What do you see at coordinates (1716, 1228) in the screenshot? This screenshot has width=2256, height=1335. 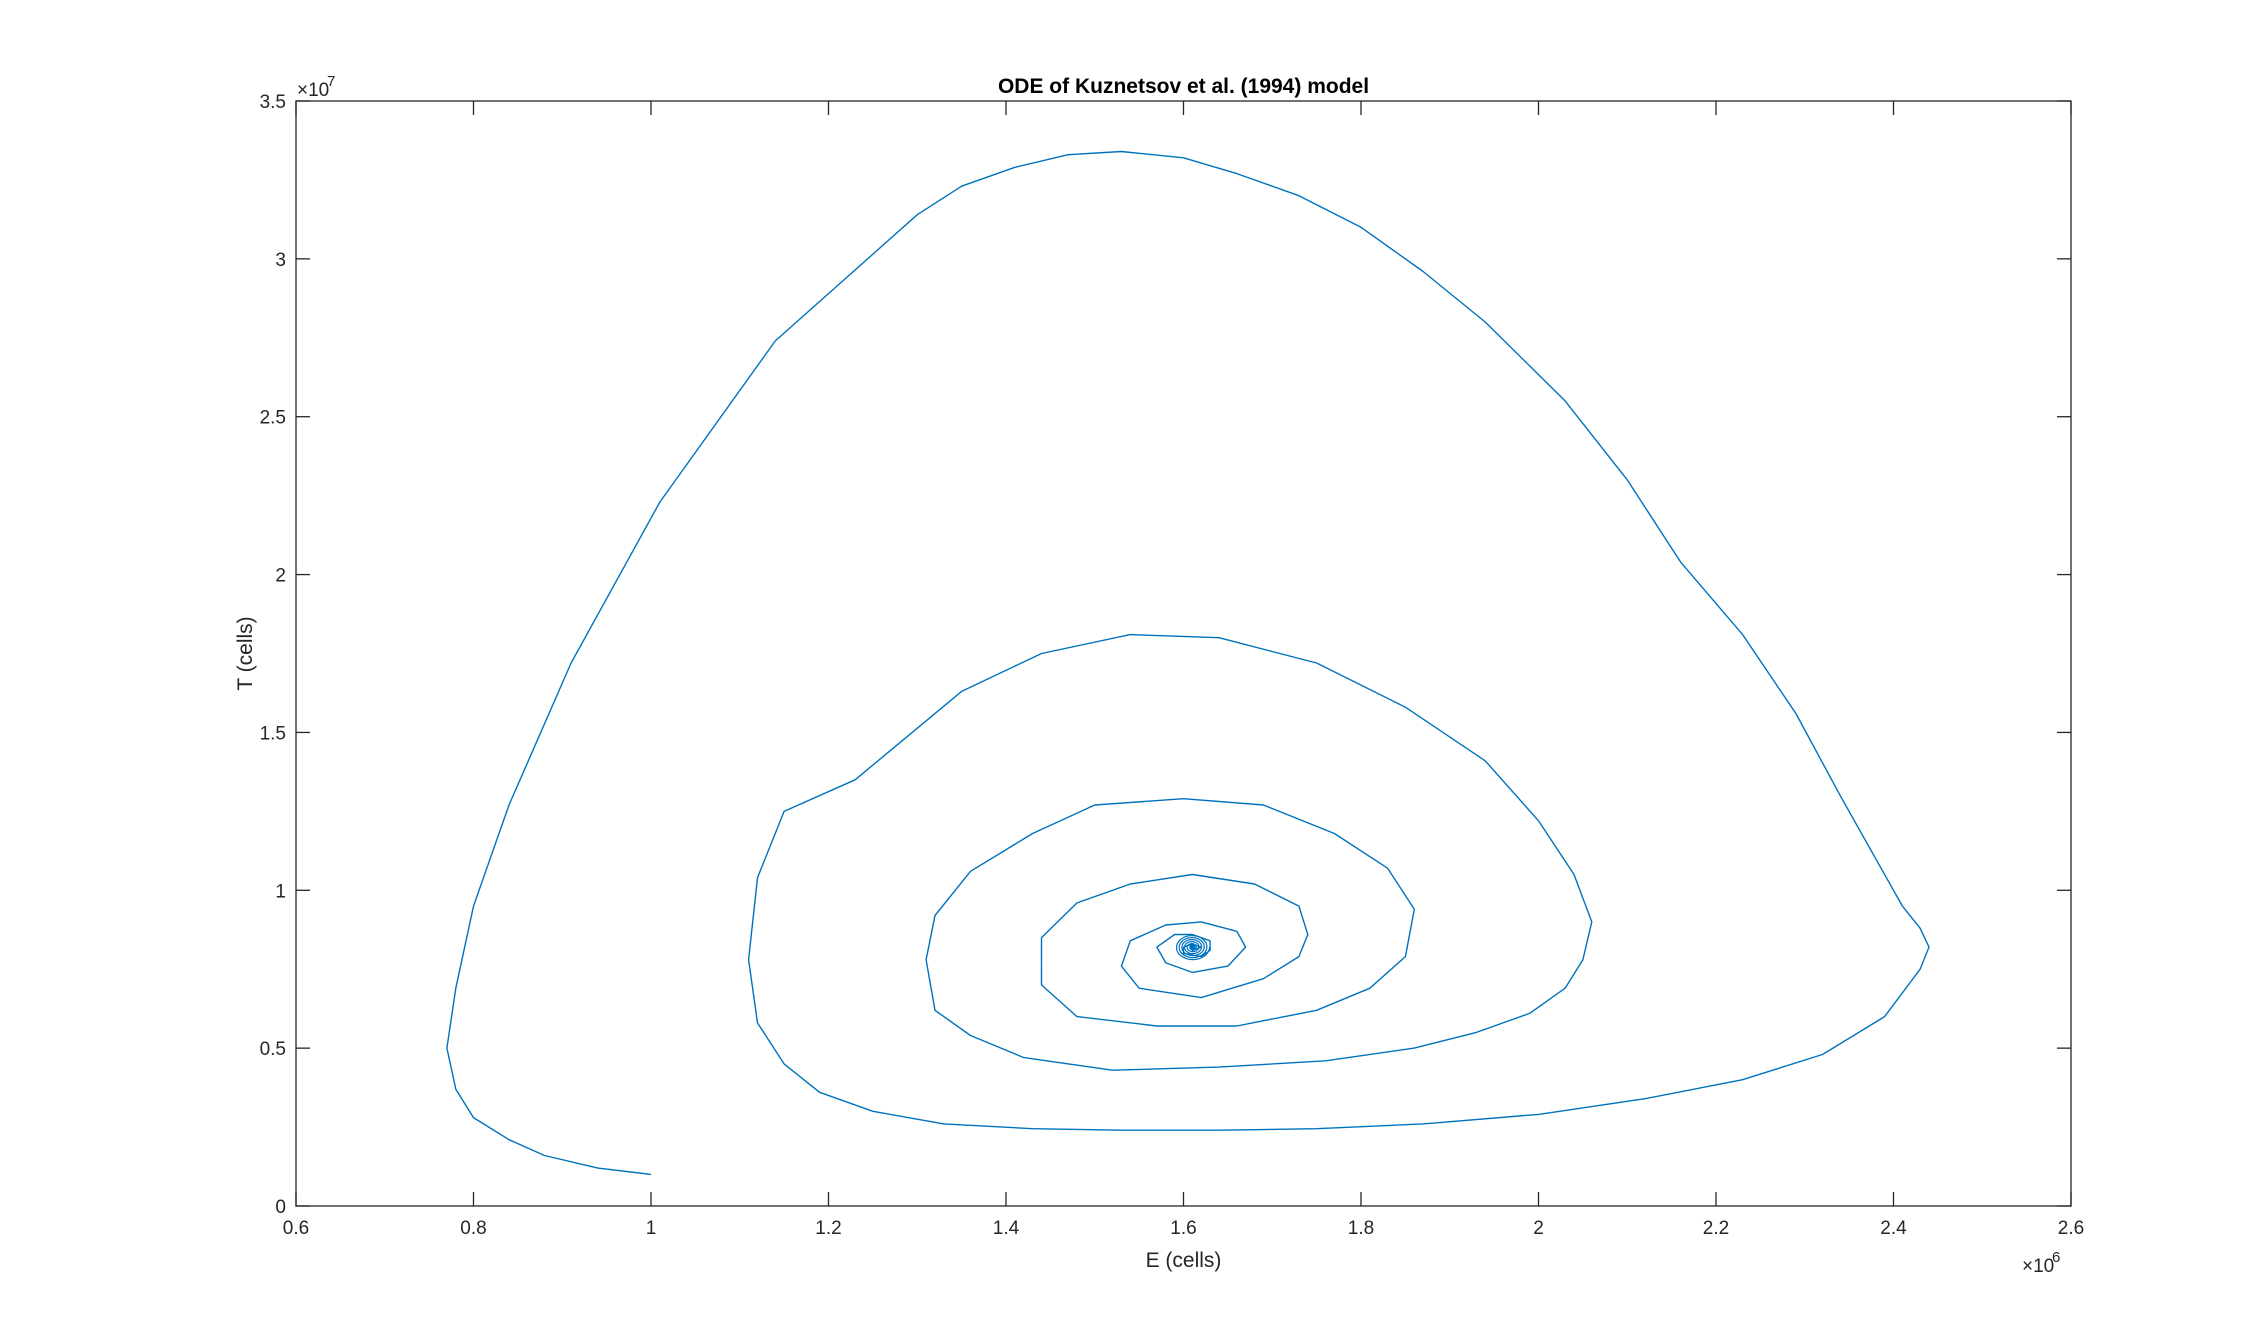 I see `x-tick-label: 2.2` at bounding box center [1716, 1228].